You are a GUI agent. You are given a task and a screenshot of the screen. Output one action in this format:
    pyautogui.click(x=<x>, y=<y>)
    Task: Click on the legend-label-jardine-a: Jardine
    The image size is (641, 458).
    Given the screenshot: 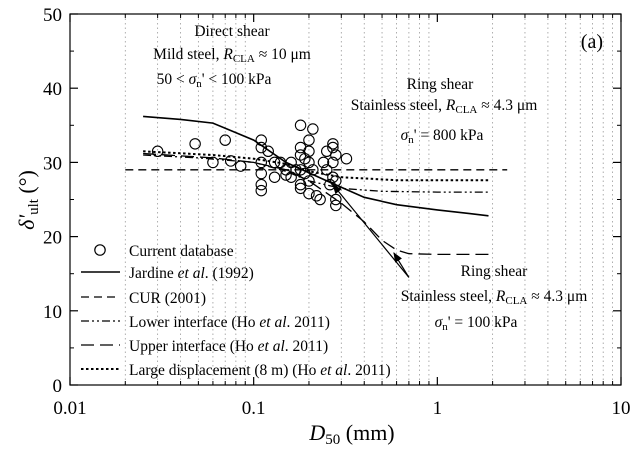 What is the action you would take?
    pyautogui.click(x=153, y=273)
    